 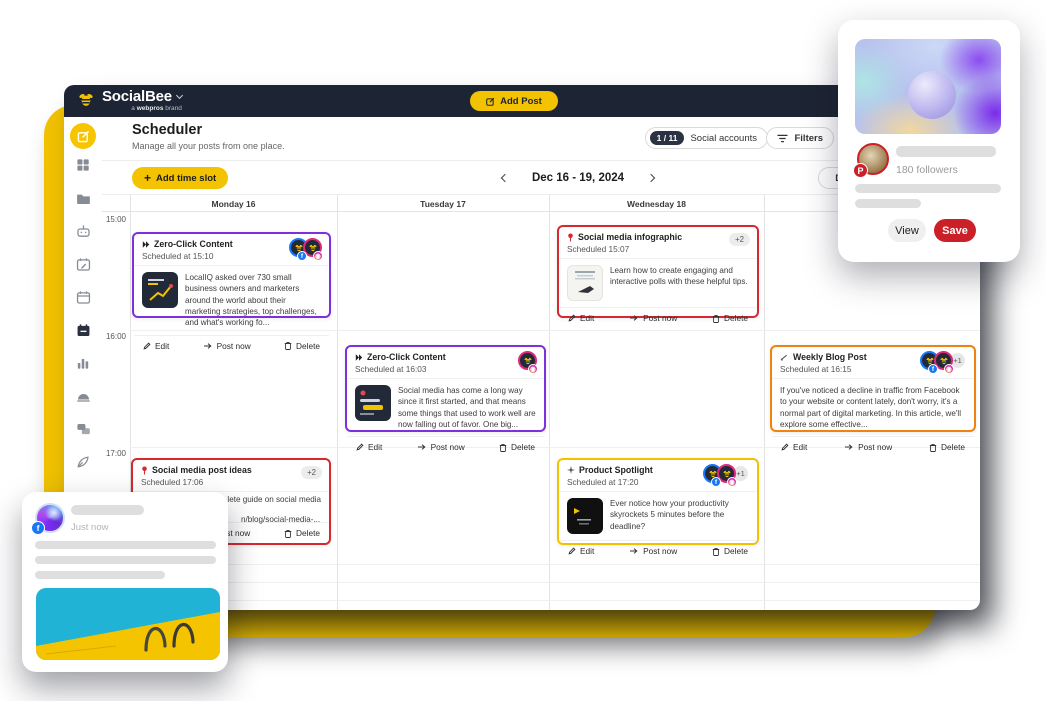 What do you see at coordinates (907, 230) in the screenshot?
I see `view-button: View` at bounding box center [907, 230].